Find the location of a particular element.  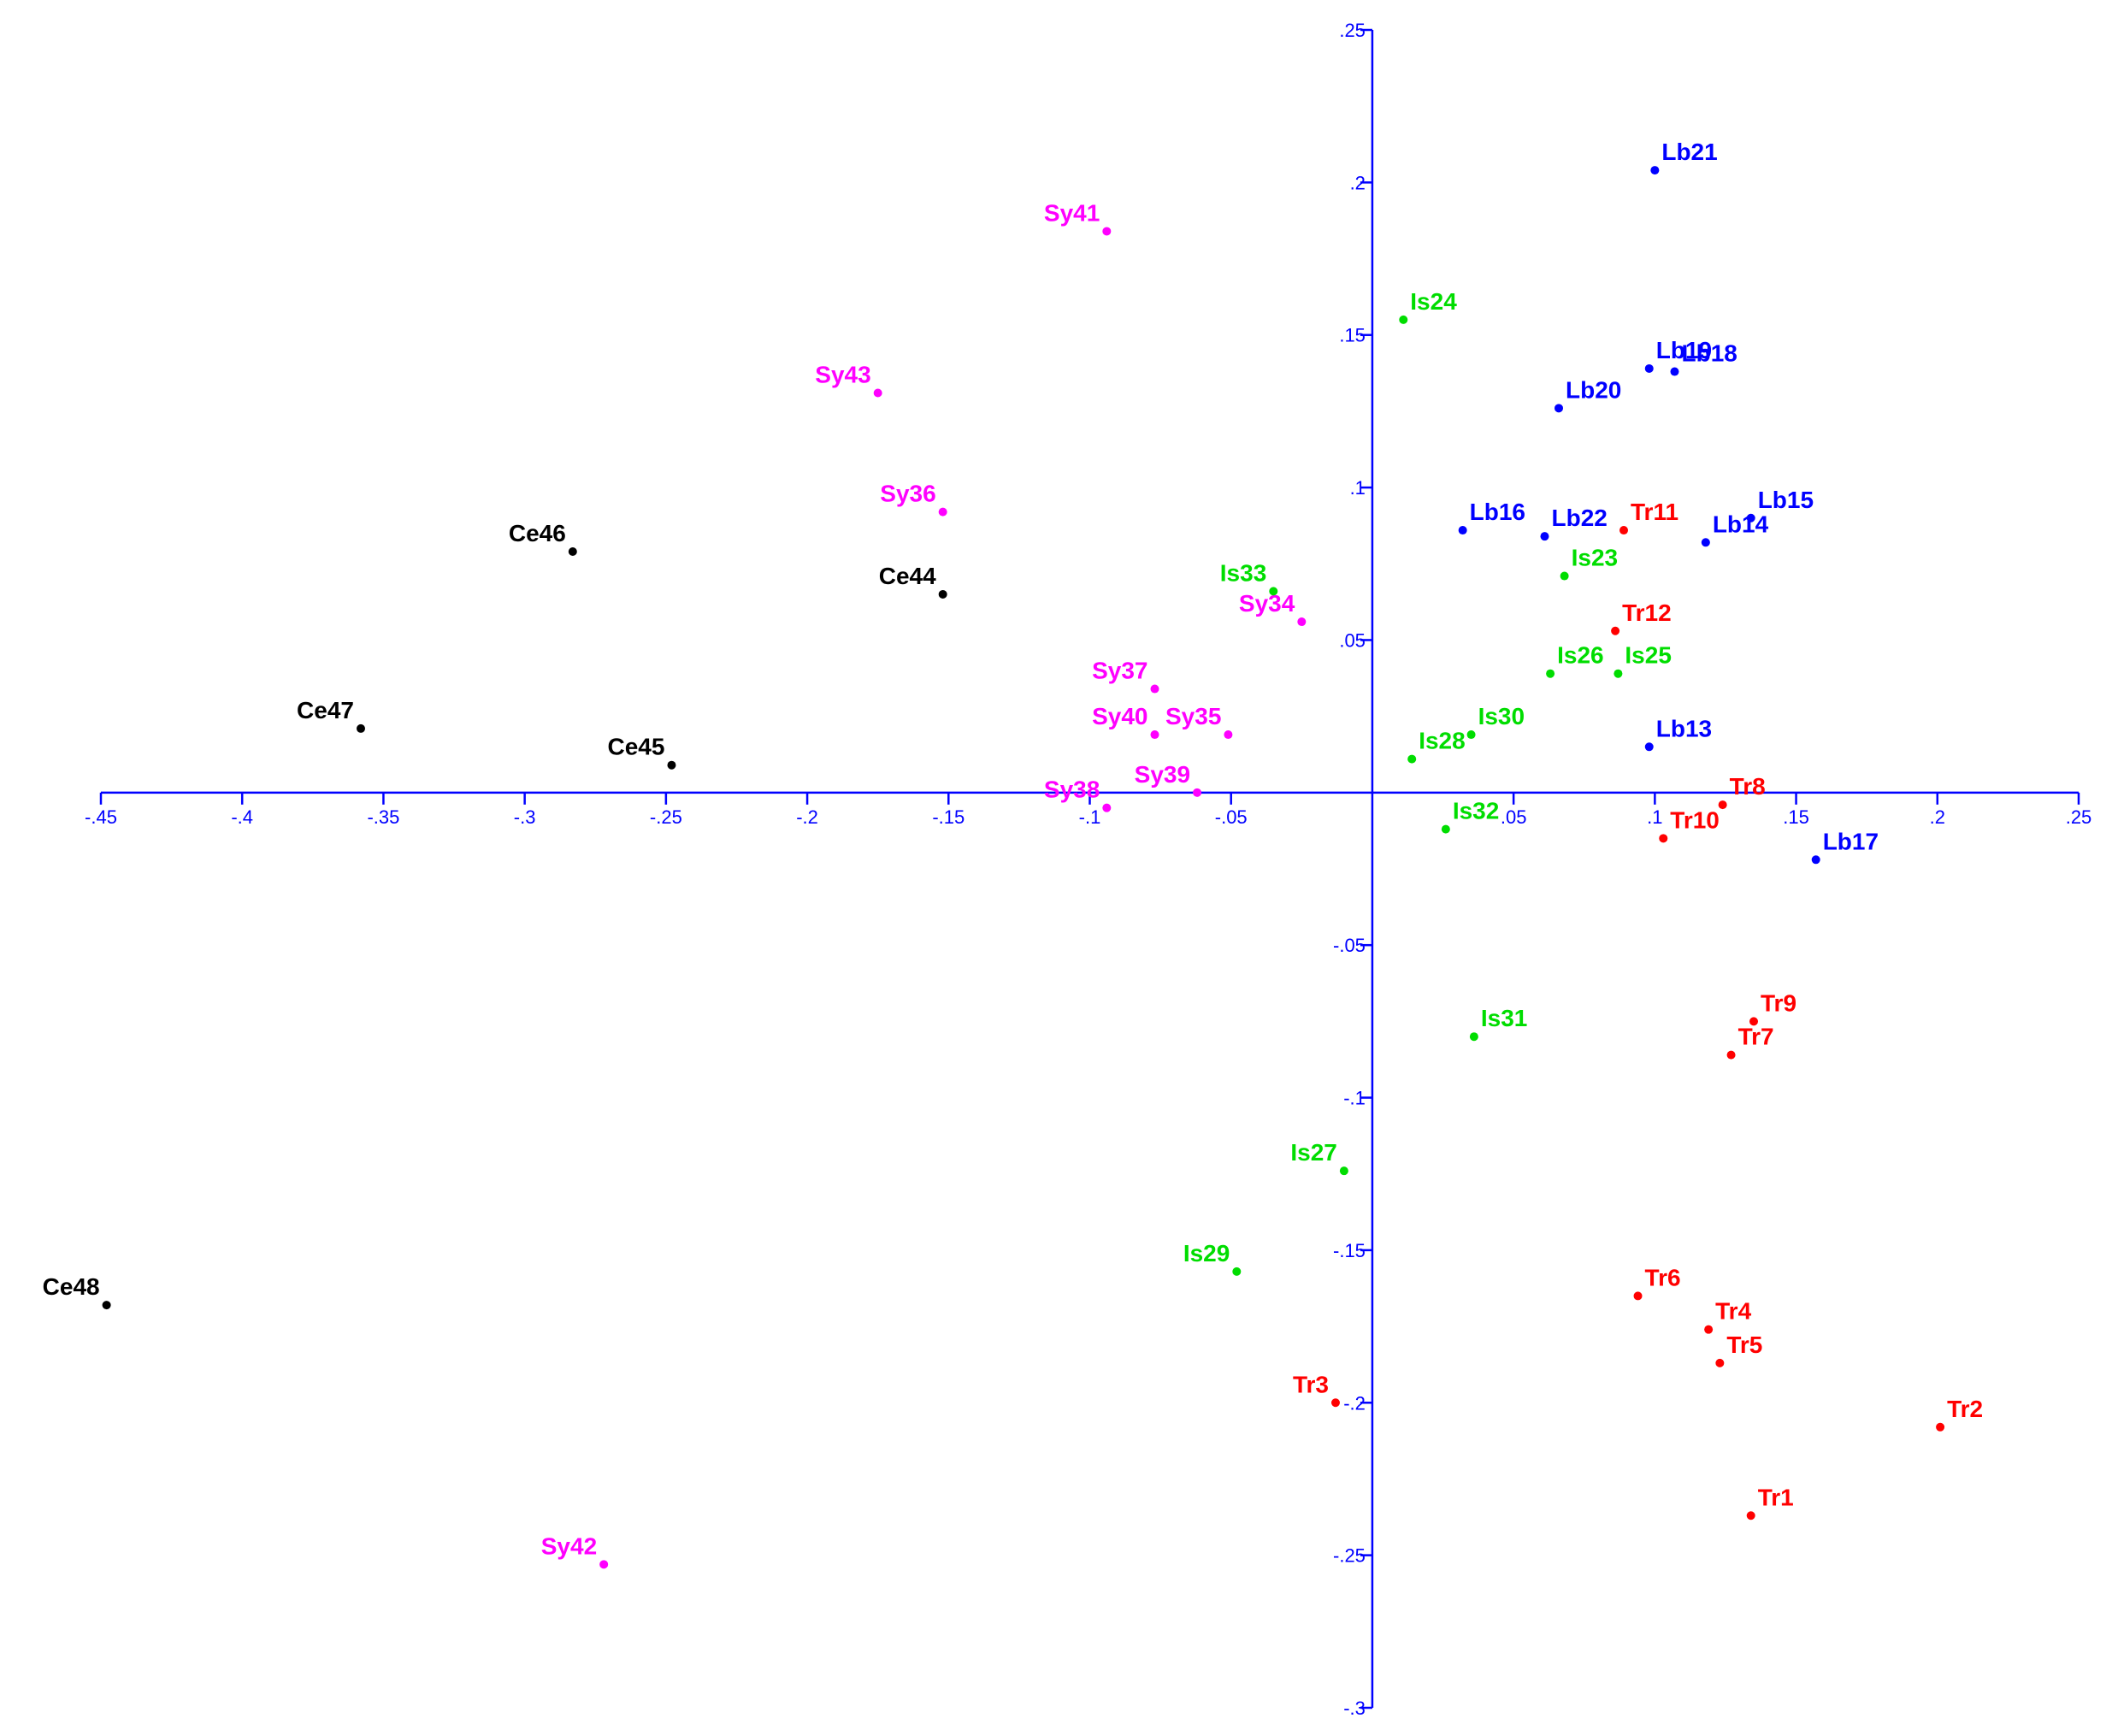

point-label: Tr12 is located at coordinates (1647, 612).